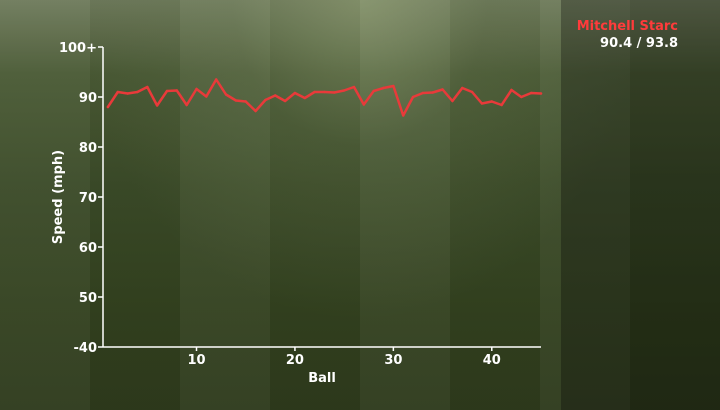 Image resolution: width=720 pixels, height=410 pixels. I want to click on x-tick-label: 20, so click(295, 360).